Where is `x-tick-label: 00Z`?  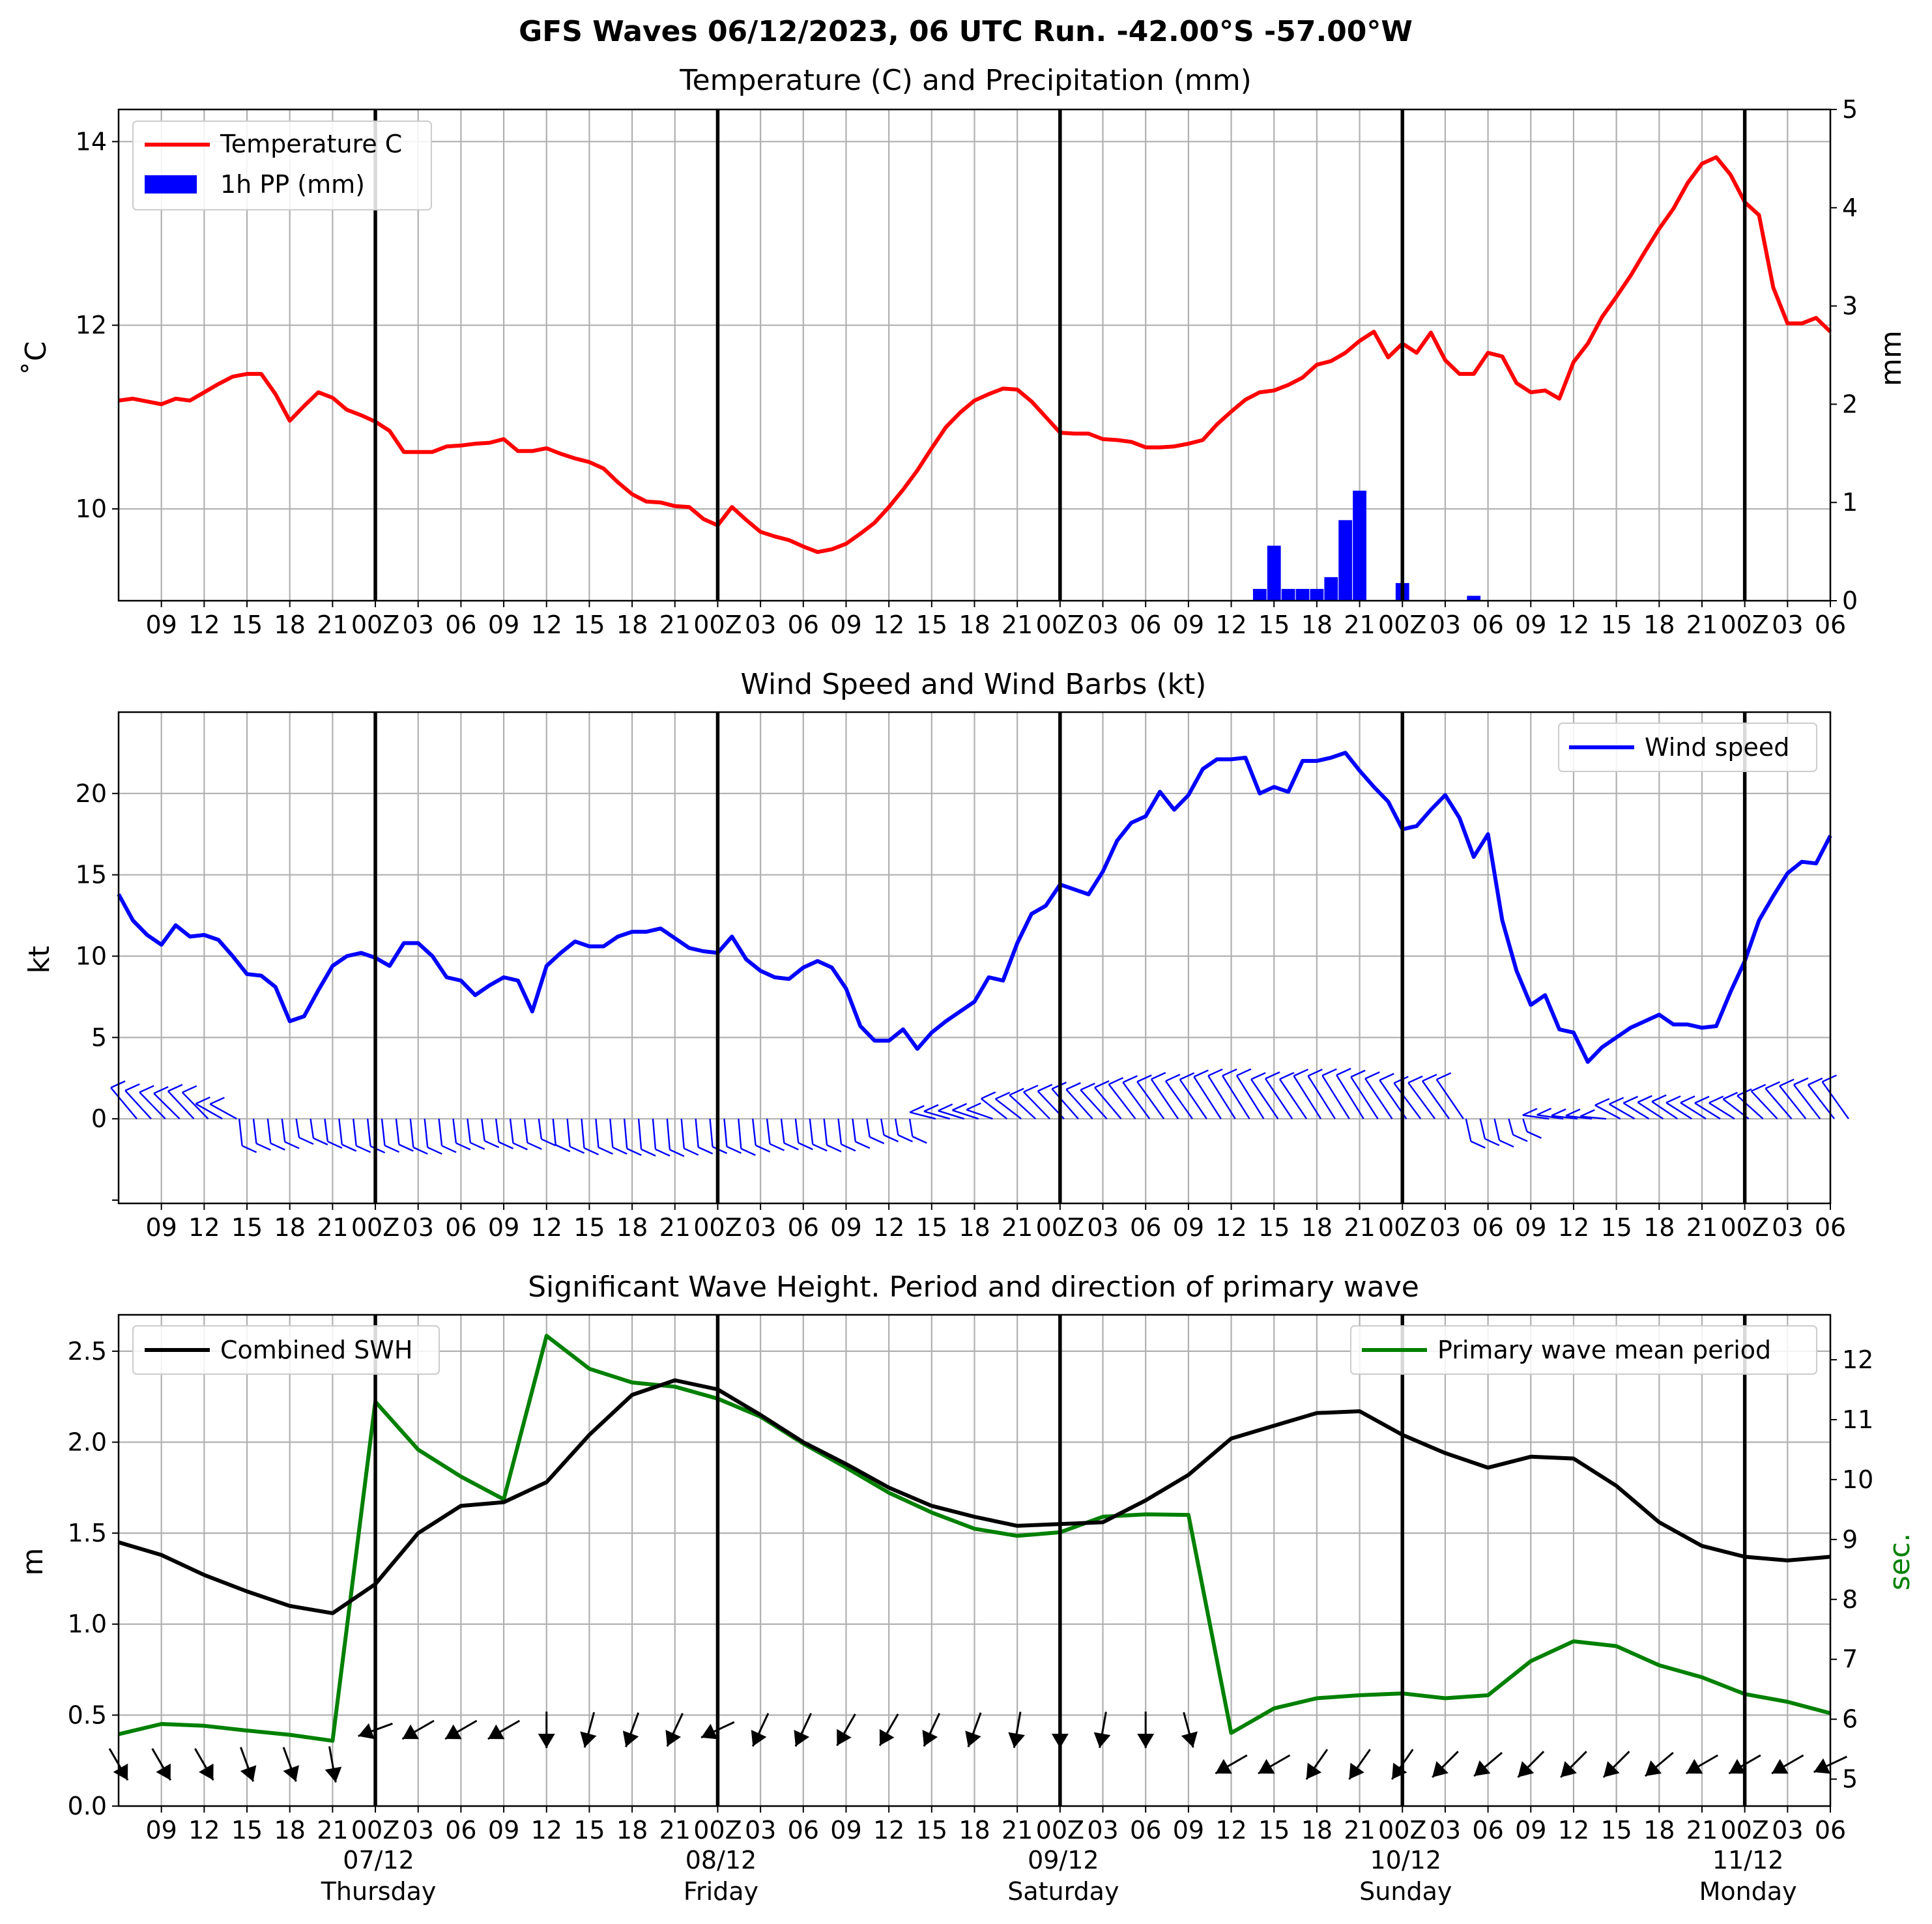 x-tick-label: 00Z is located at coordinates (717, 1830).